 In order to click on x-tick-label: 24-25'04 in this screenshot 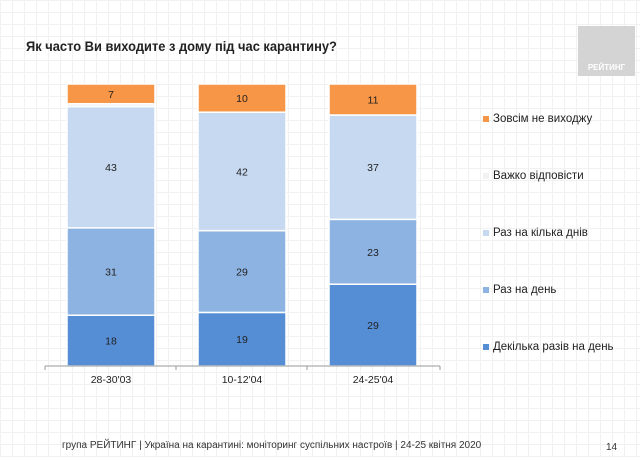, I will do `click(373, 380)`.